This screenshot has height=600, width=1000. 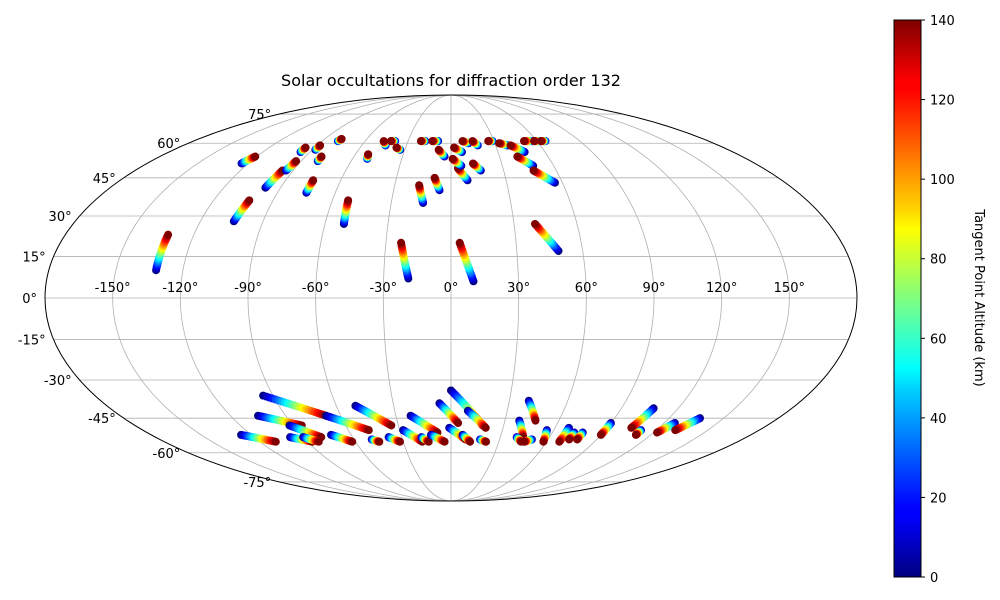 I want to click on colorbar-tick-label: 100, so click(x=942, y=180).